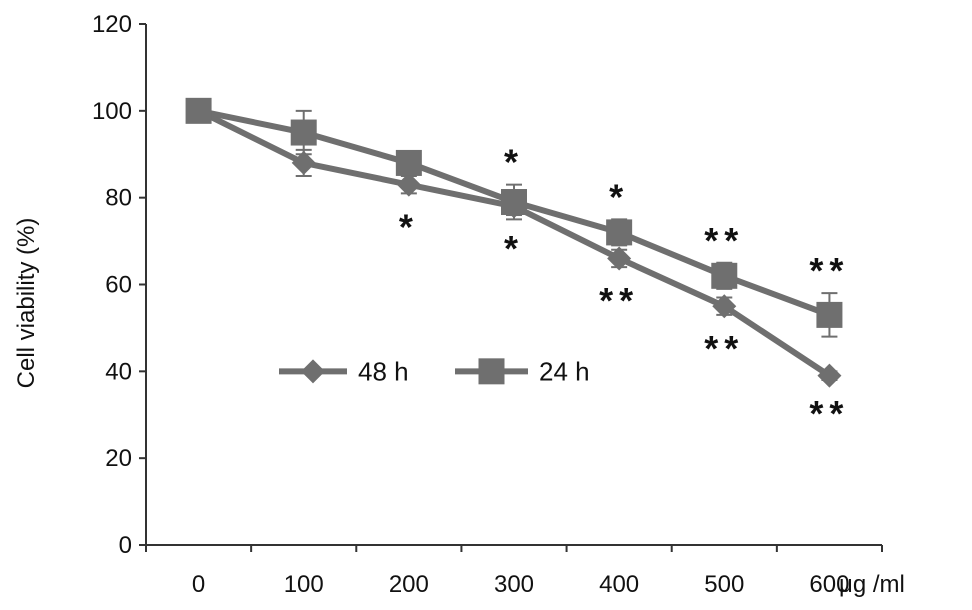  Describe the element at coordinates (304, 584) in the screenshot. I see `x-tick-label: 100` at that location.